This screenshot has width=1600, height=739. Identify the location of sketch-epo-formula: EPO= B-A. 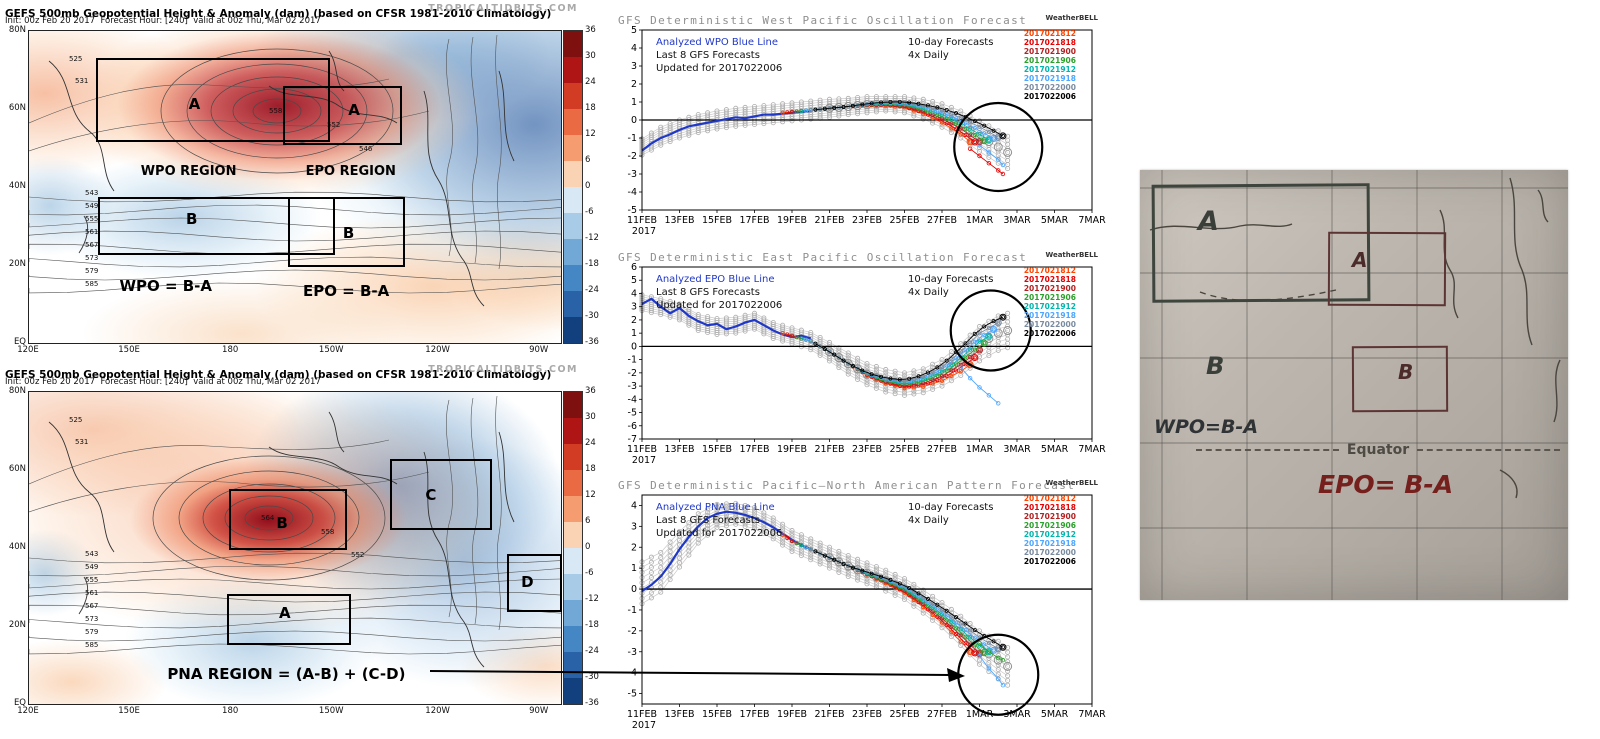
(1386, 484).